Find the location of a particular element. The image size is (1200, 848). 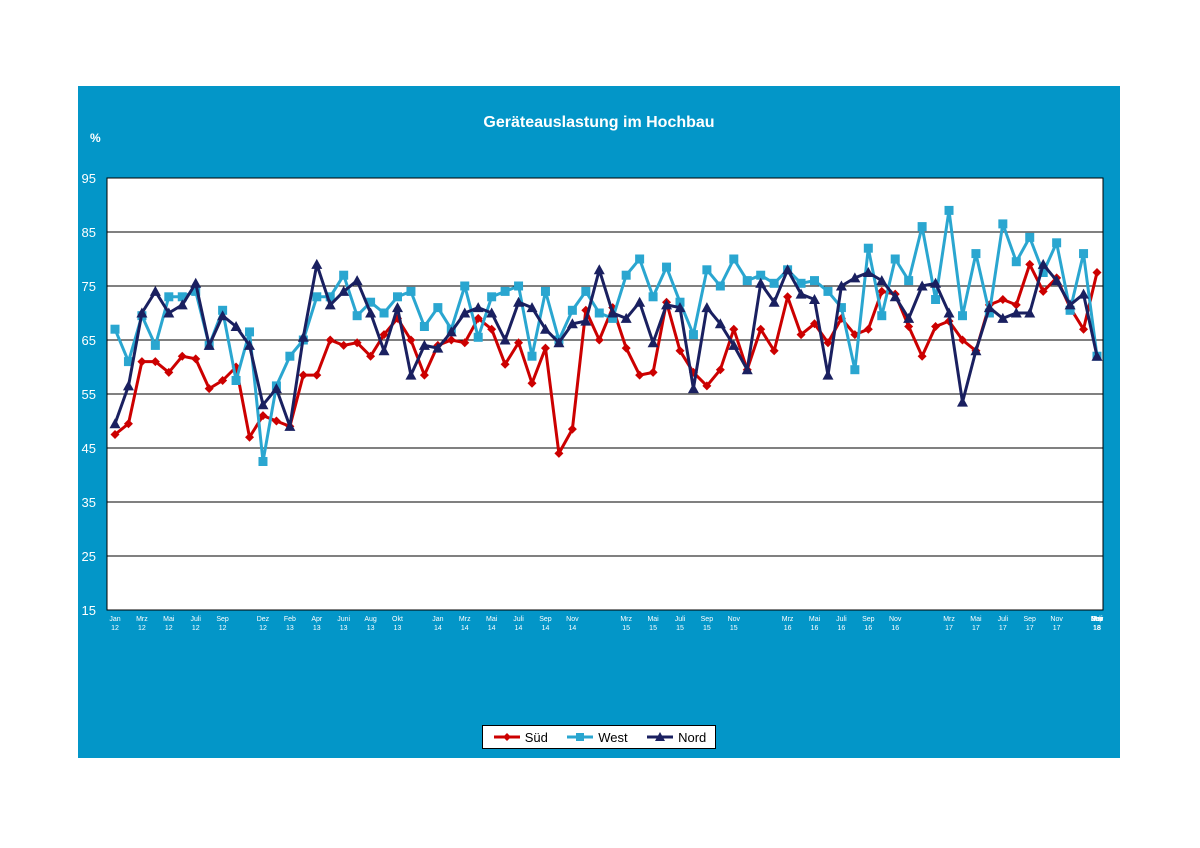

chart-title: Geräteauslastung im Hochbau is located at coordinates (599, 122).